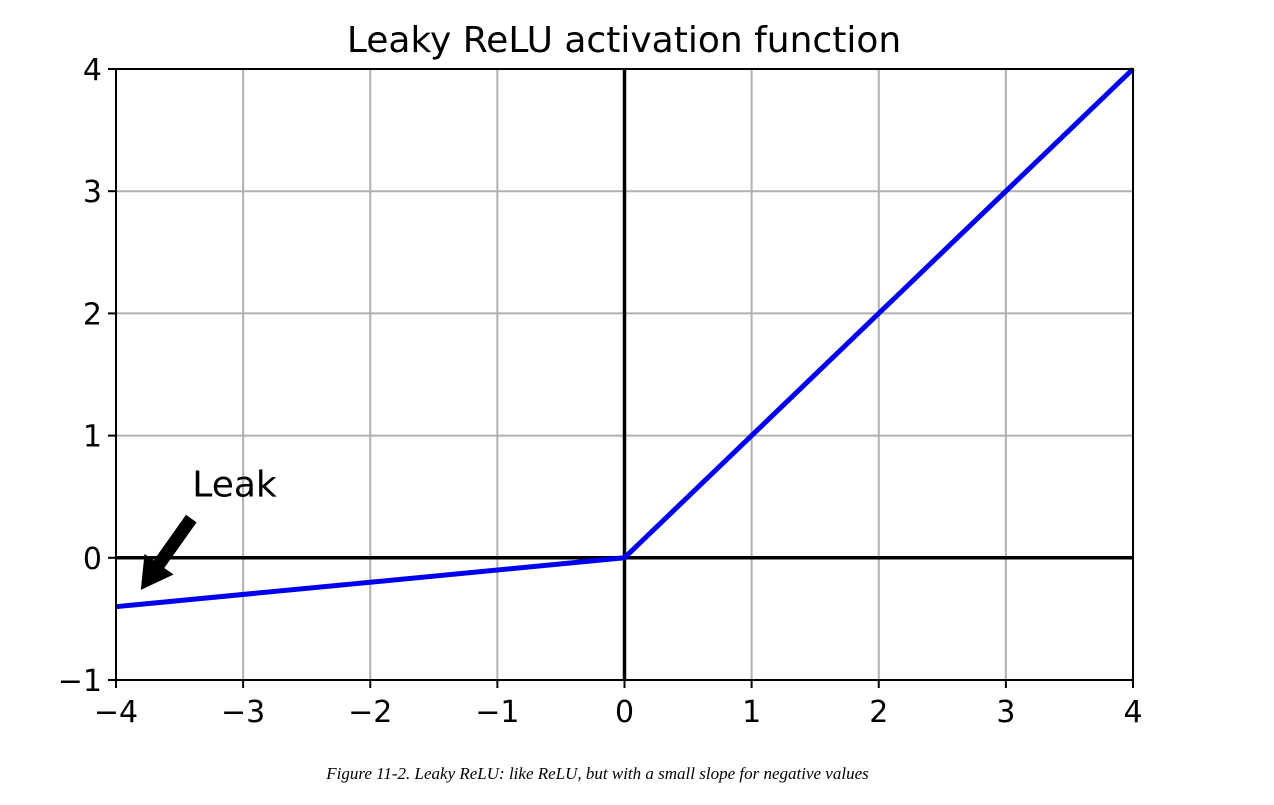 The height and width of the screenshot is (805, 1274). I want to click on y-tick-label-2: 1, so click(92, 437).